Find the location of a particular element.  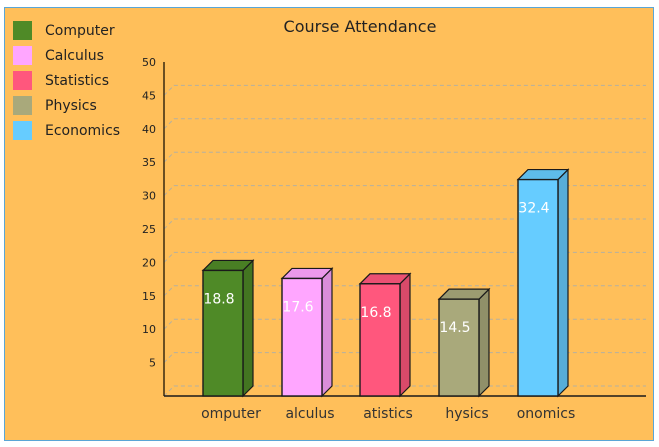

chart-title: Course Attendance is located at coordinates (360, 26).